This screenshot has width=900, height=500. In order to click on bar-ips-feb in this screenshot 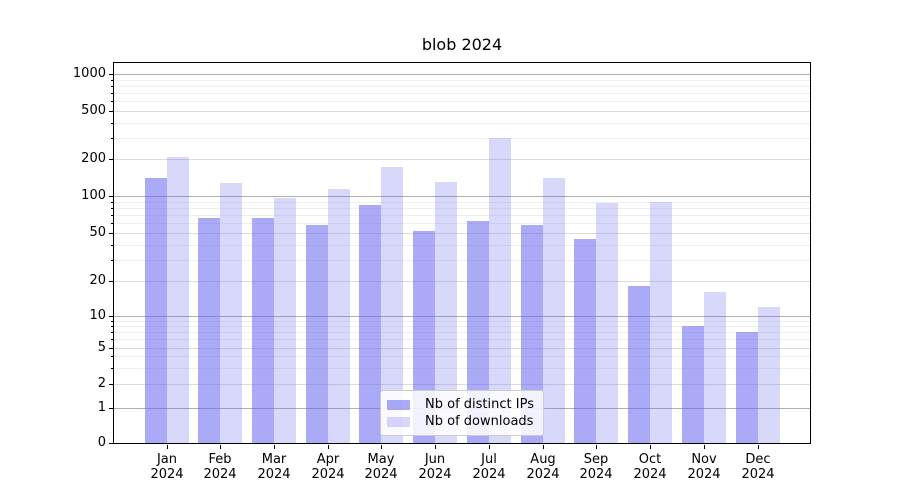, I will do `click(209, 330)`.